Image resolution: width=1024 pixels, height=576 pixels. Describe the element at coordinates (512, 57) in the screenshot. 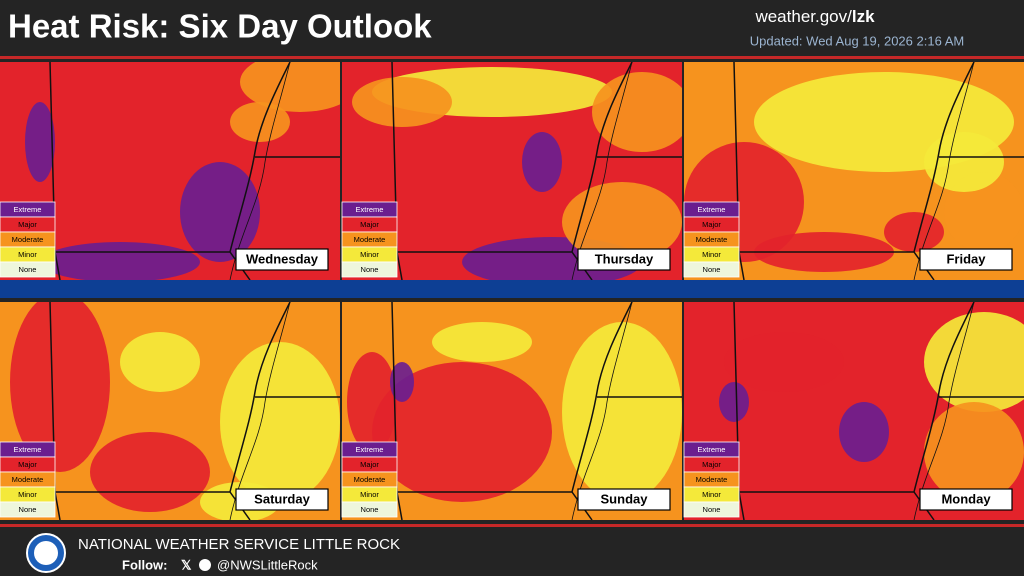

I see `header-rule` at that location.